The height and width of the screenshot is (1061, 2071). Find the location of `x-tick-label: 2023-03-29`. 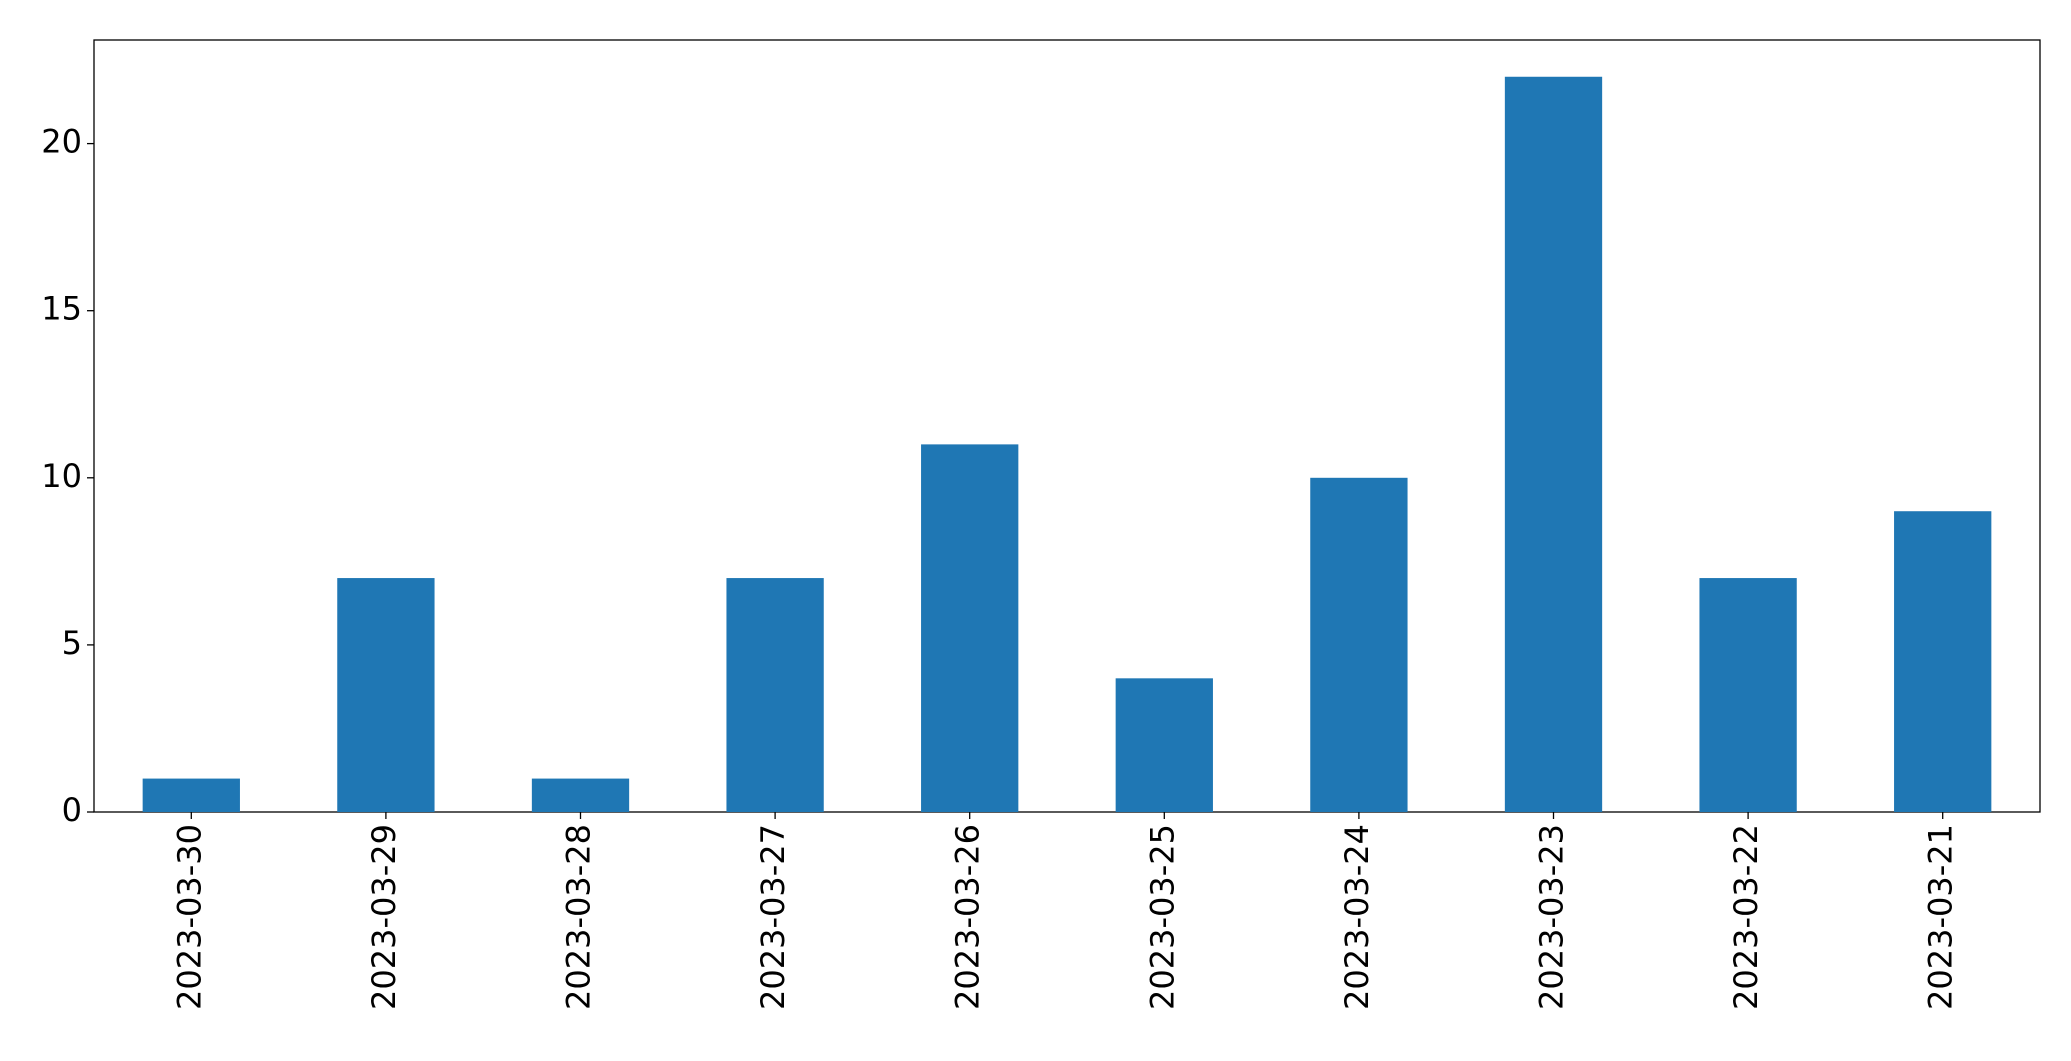

x-tick-label: 2023-03-29 is located at coordinates (384, 917).